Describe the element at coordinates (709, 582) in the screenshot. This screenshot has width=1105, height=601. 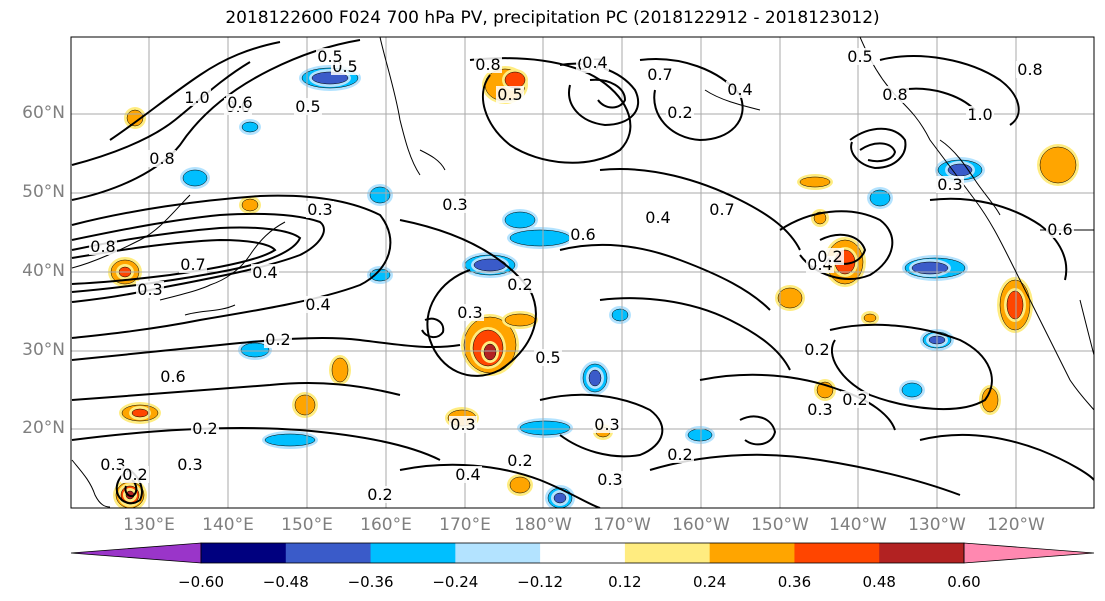
I see `colorbar-tick-label: 0.24` at that location.